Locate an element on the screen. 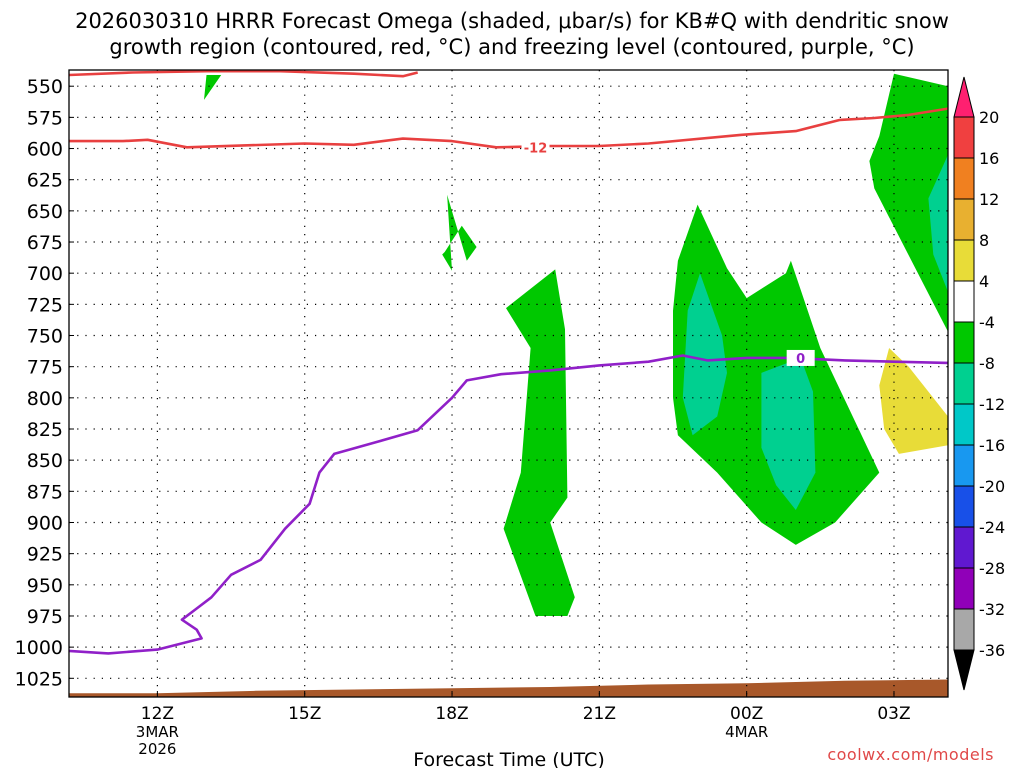  x-tick-date: 3MAR is located at coordinates (157, 732).